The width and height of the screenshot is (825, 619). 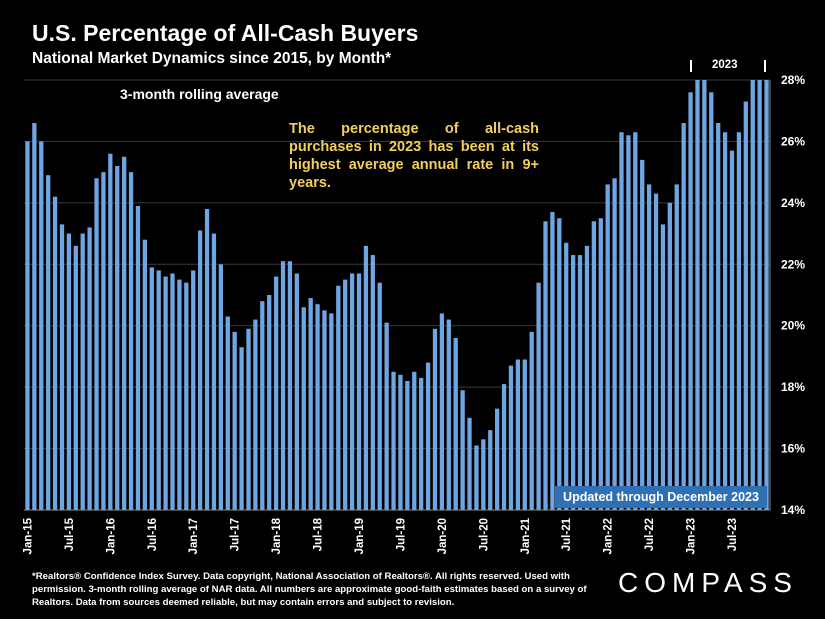 I want to click on x-tick-label: Jul-19, so click(x=402, y=534).